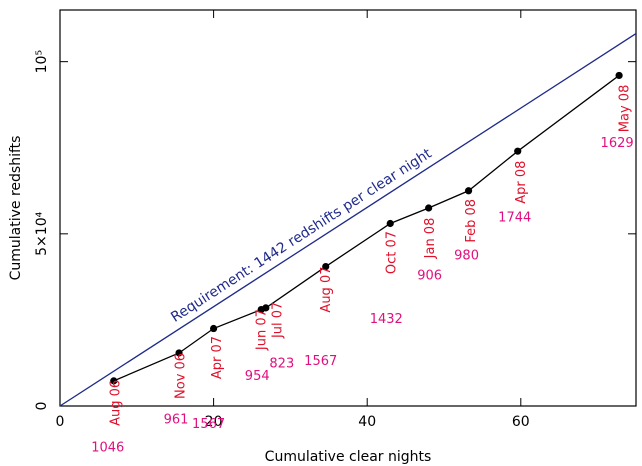 This screenshot has height=466, width=642. Describe the element at coordinates (181, 376) in the screenshot. I see `point-label: Nov 06` at that location.